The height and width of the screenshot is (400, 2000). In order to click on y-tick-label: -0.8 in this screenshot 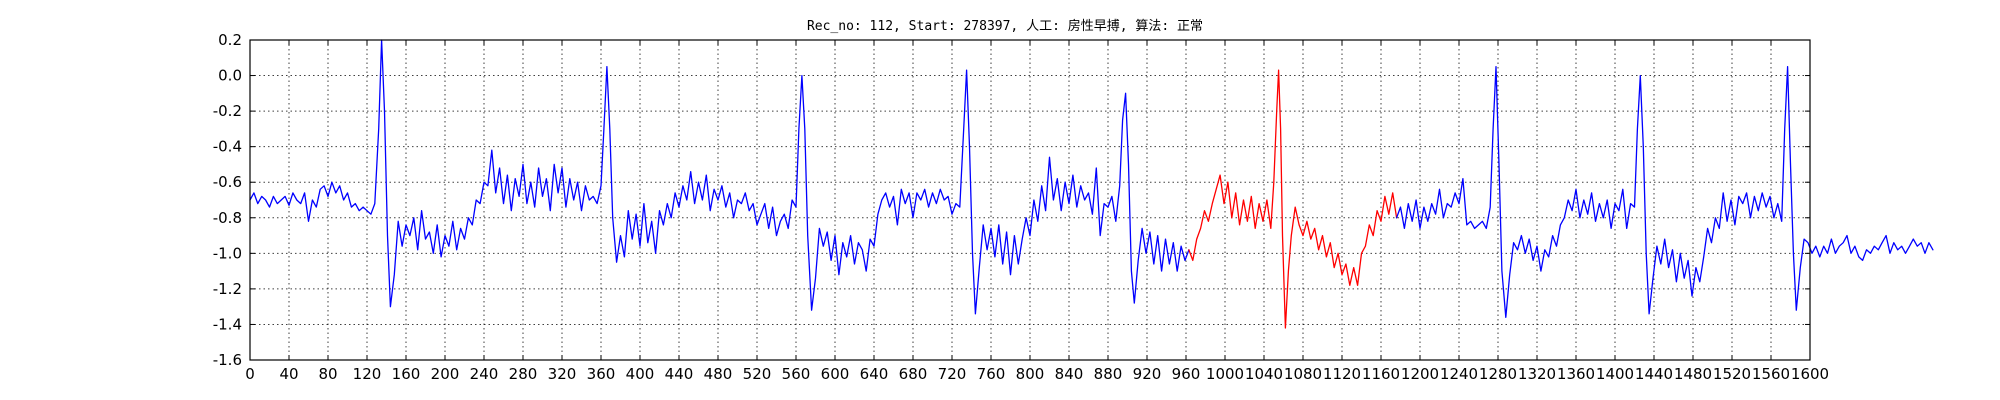, I will do `click(227, 218)`.